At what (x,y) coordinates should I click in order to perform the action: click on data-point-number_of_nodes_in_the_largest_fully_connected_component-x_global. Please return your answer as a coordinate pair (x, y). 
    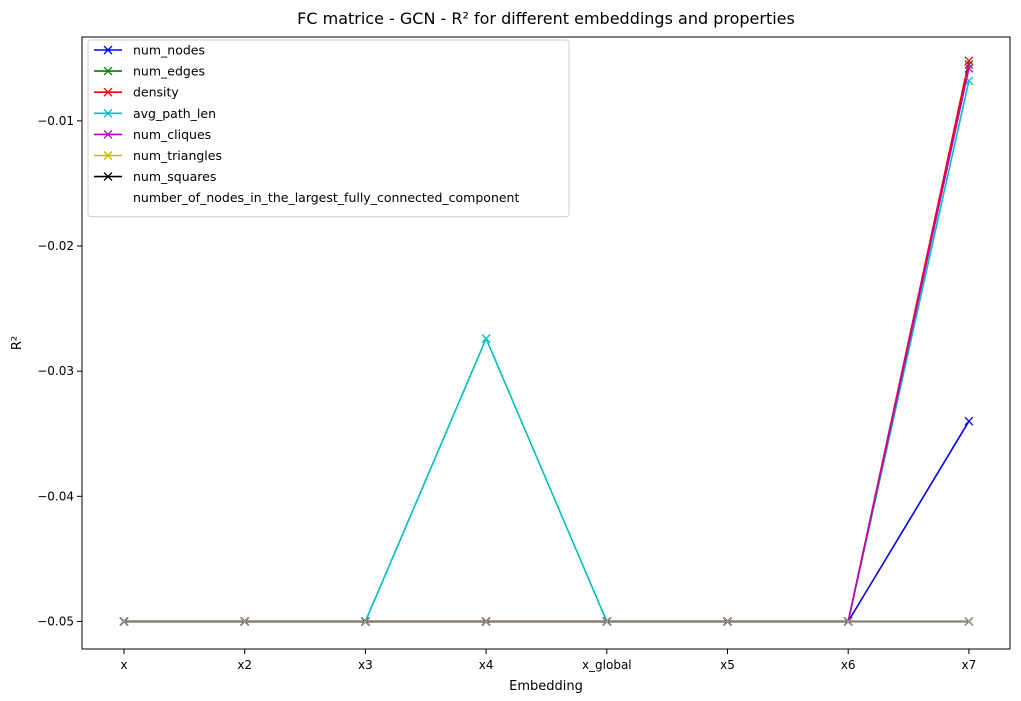
    Looking at the image, I should click on (607, 621).